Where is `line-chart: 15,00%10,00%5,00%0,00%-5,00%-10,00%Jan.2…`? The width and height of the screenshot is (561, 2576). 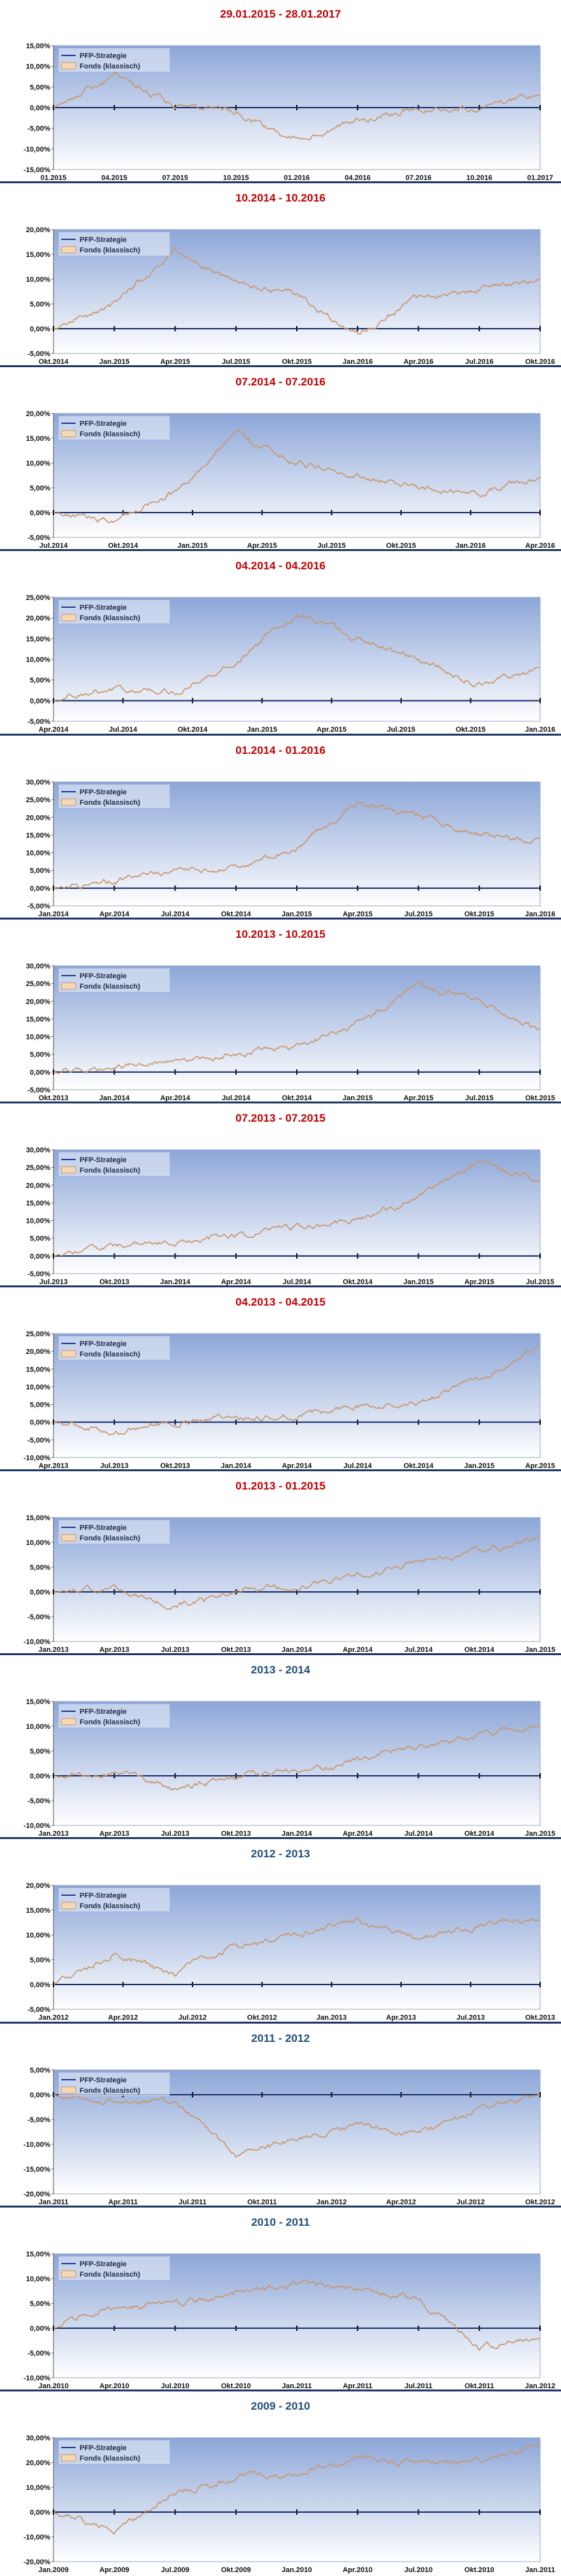 line-chart: 15,00%10,00%5,00%0,00%-5,00%-10,00%Jan.2… is located at coordinates (289, 2320).